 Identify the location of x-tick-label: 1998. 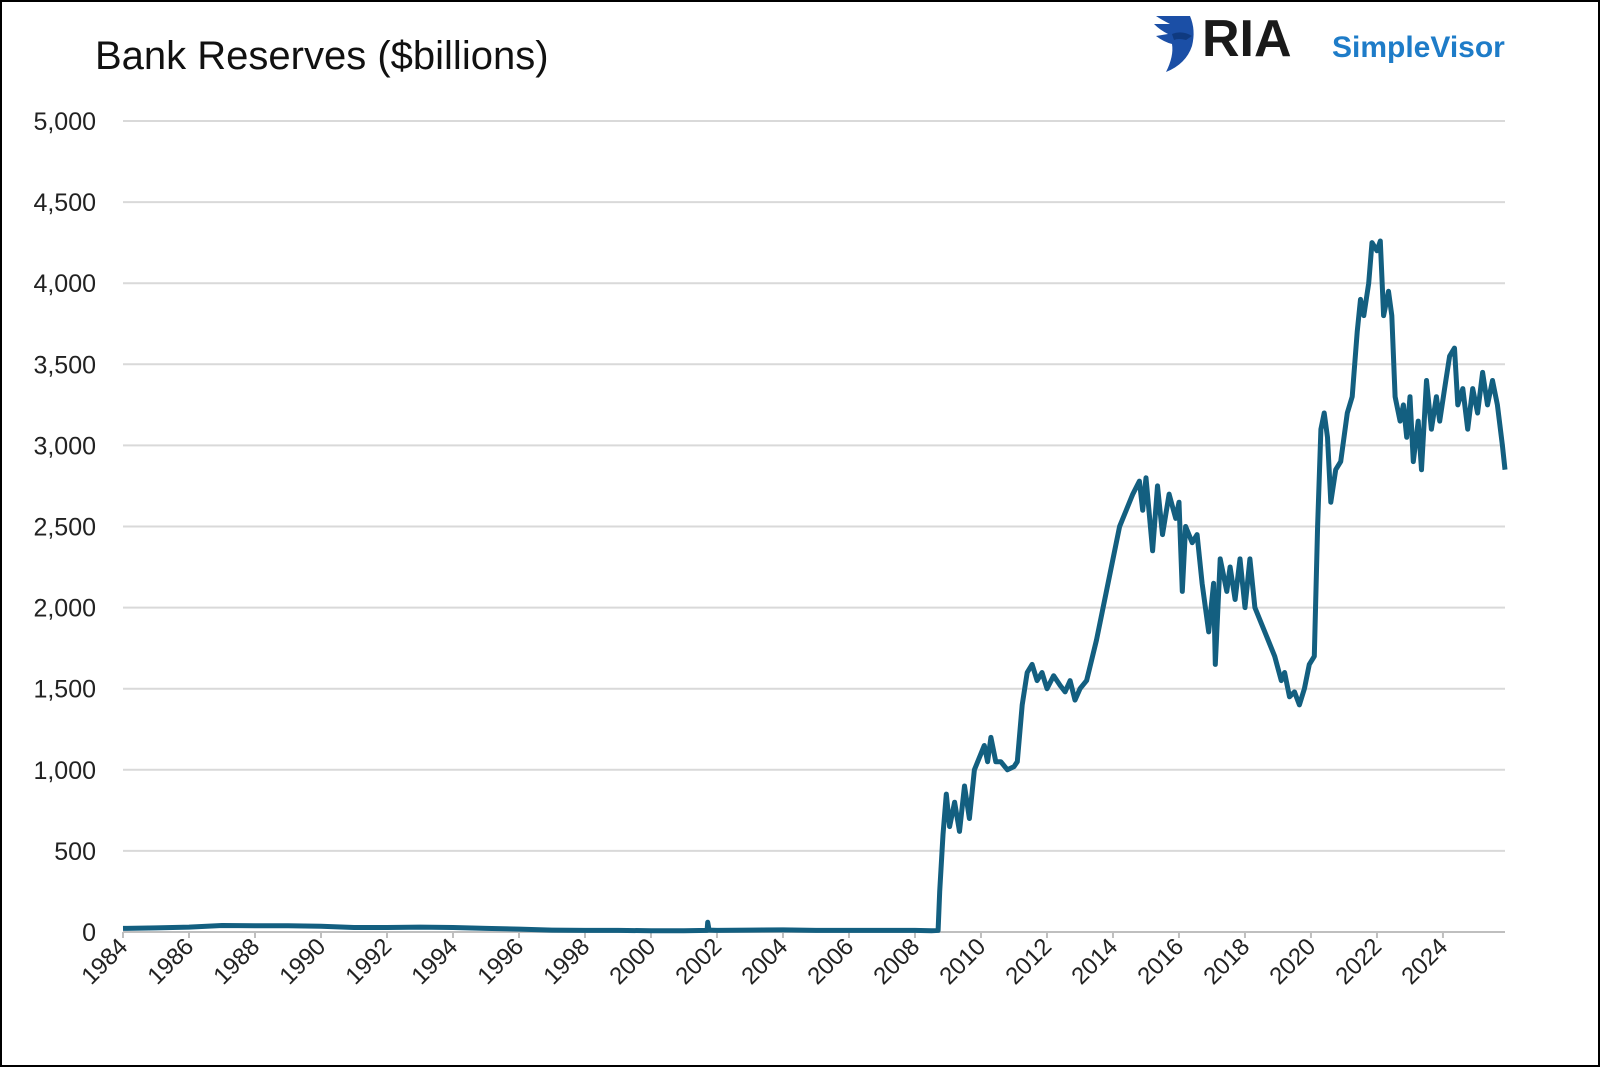
(566, 961).